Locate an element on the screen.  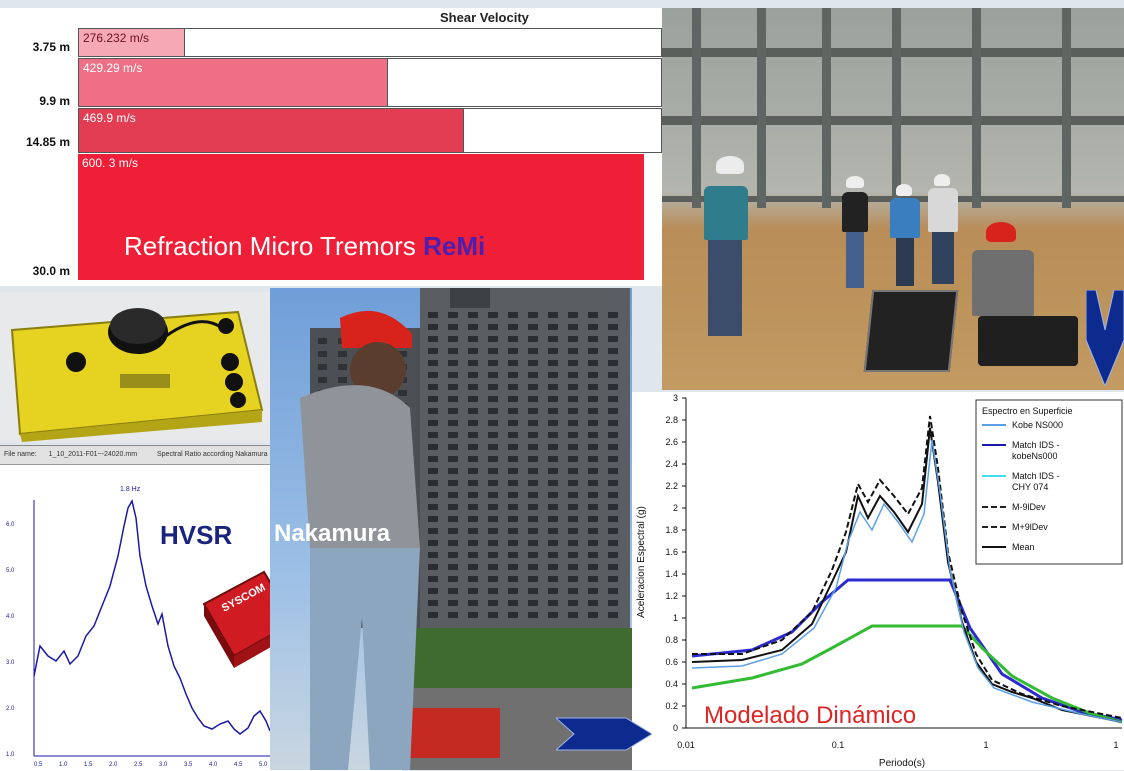
spectral-x-label: Periodo(s) is located at coordinates (902, 763).